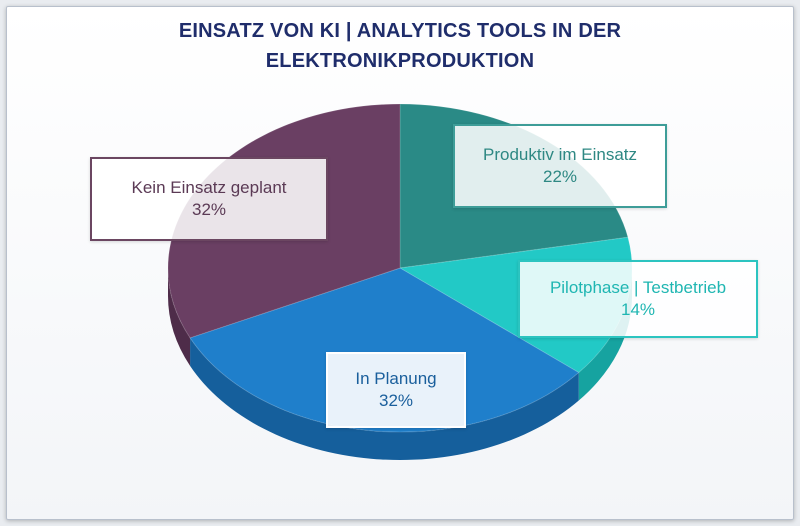 This screenshot has width=800, height=526. What do you see at coordinates (560, 166) in the screenshot?
I see `slice-label-produktiv: Produktiv im Einsatz 22%` at bounding box center [560, 166].